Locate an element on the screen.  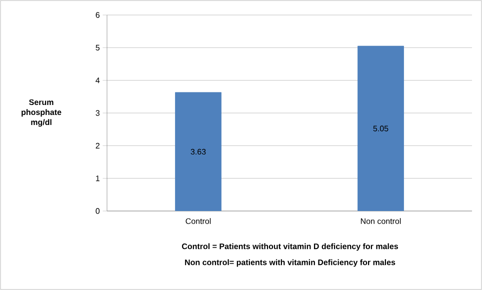
y-tick-label: 4 is located at coordinates (98, 81).